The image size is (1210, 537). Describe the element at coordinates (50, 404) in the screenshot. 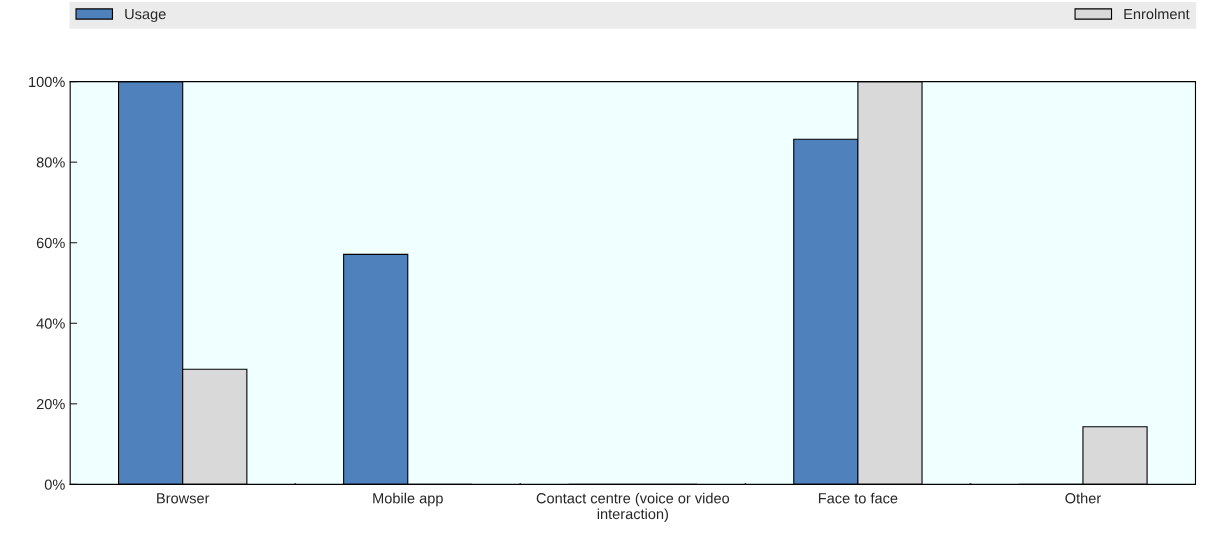

I see `y-tick-label: 20%` at that location.